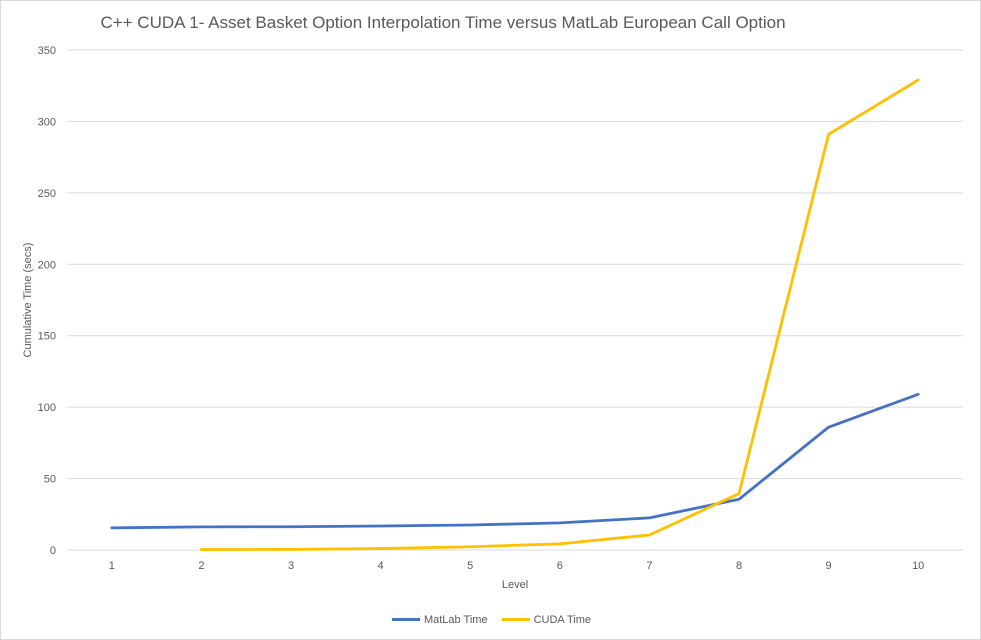 The width and height of the screenshot is (981, 640). I want to click on legend-item: CUDA Time, so click(546, 619).